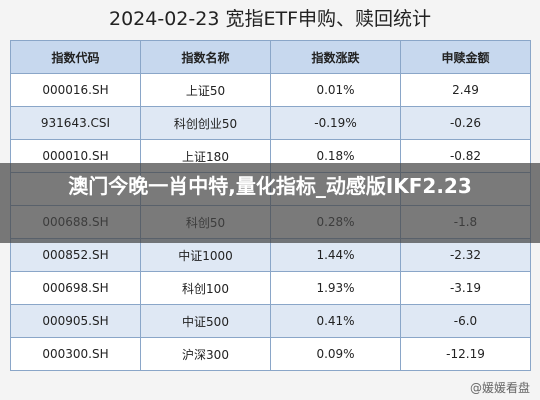  What do you see at coordinates (465, 90) in the screenshot?
I see `table-cell: 2.49` at bounding box center [465, 90].